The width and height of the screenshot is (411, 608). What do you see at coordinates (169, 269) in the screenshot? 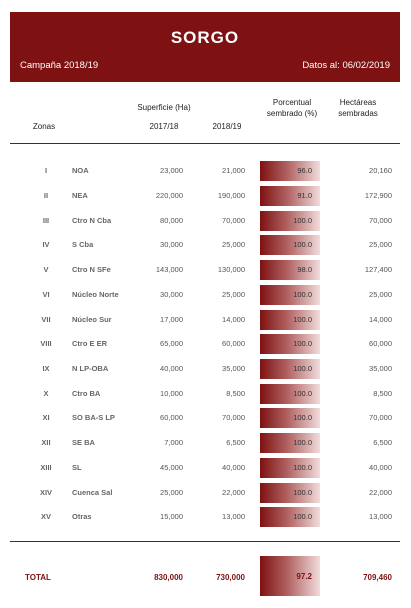
I see `surface-2017-18: 143,000` at bounding box center [169, 269].